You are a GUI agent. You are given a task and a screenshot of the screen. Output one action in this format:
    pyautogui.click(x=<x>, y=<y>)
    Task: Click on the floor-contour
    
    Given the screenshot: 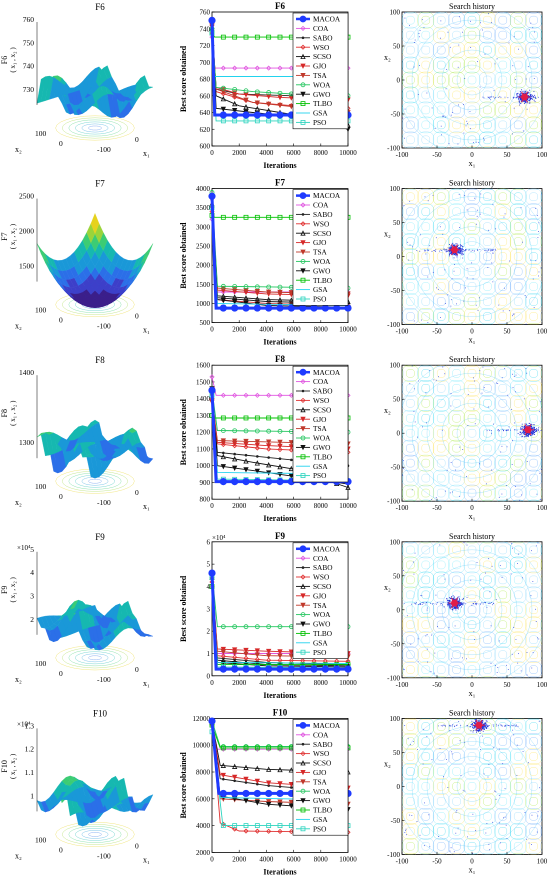 What is the action you would take?
    pyautogui.click(x=95, y=834)
    